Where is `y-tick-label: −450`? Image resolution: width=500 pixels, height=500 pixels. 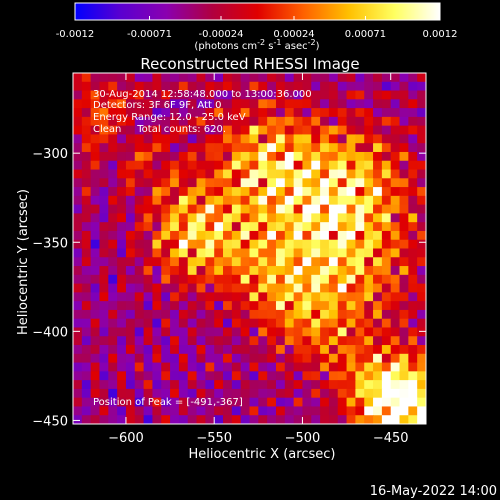 y-tick-label: −450 is located at coordinates (50, 421).